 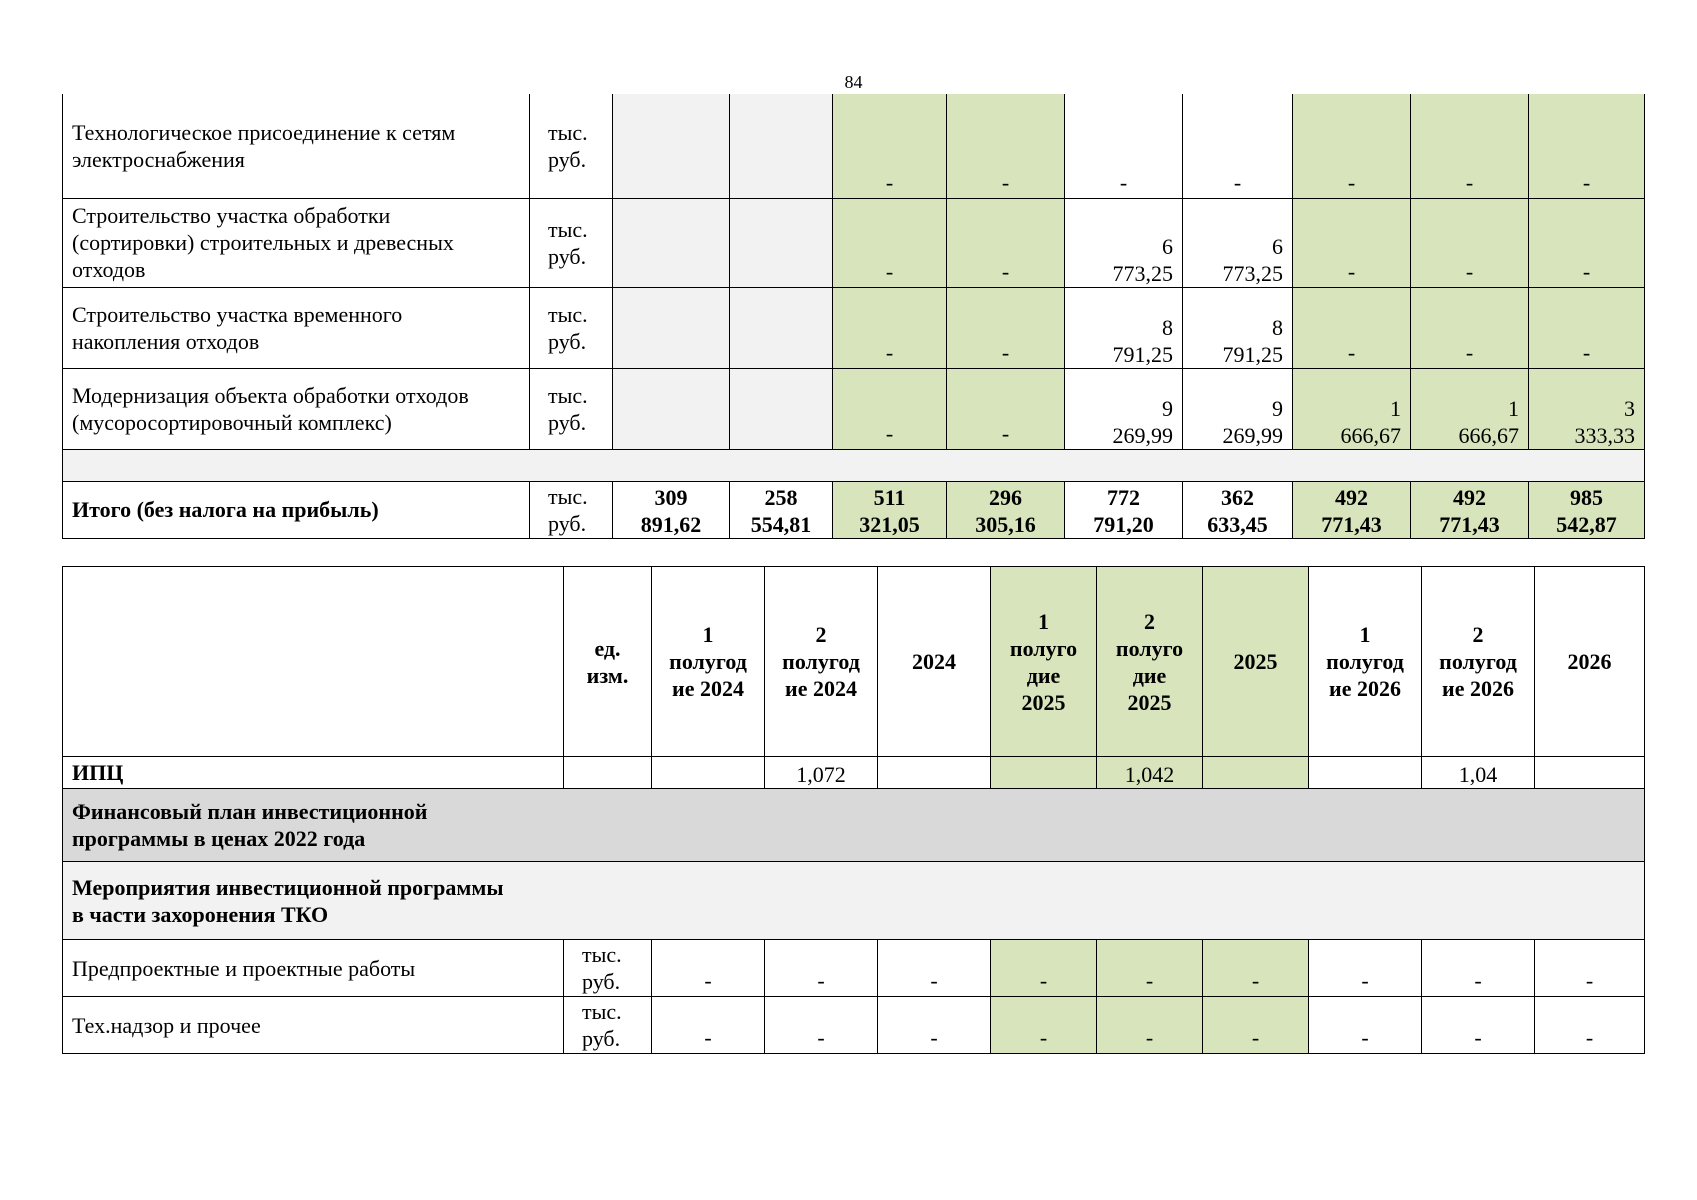 What do you see at coordinates (313, 661) in the screenshot?
I see `header-cell` at bounding box center [313, 661].